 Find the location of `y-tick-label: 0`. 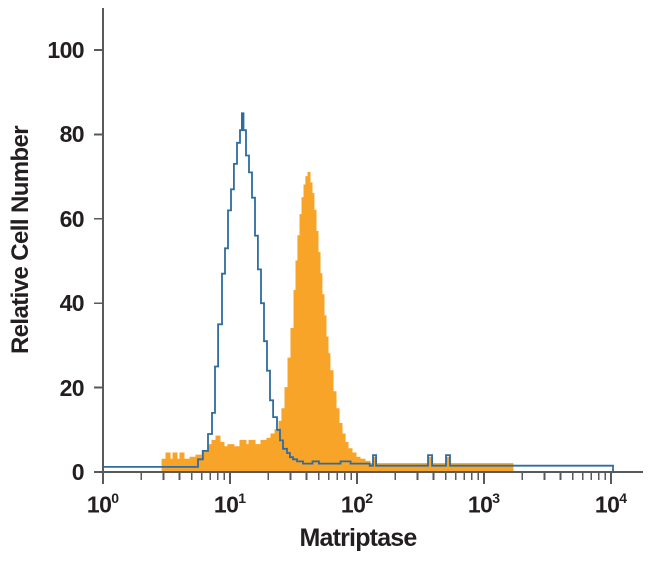

y-tick-label: 0 is located at coordinates (78, 472).